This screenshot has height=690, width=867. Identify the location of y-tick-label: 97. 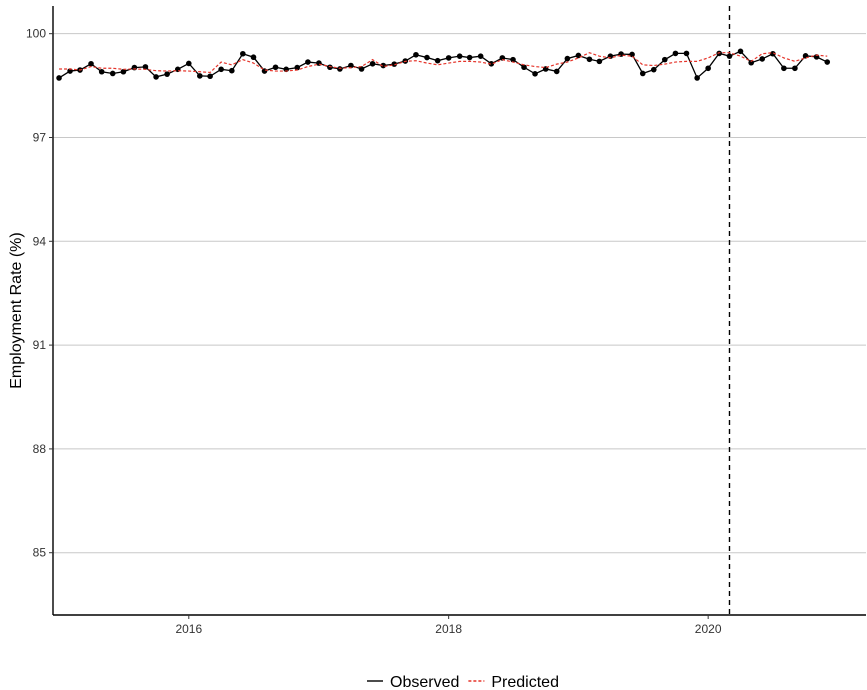
(40, 137).